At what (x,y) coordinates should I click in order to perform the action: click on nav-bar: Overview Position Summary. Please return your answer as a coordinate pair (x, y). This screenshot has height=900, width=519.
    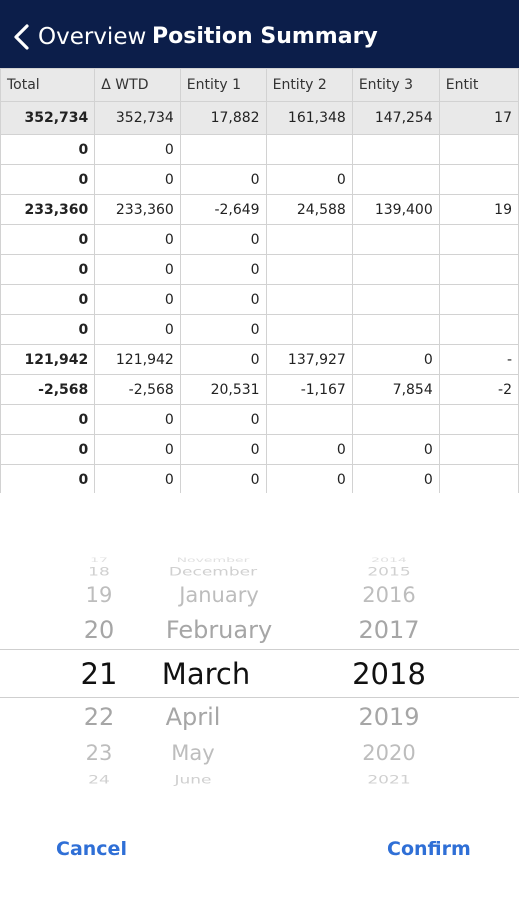
    Looking at the image, I should click on (259, 34).